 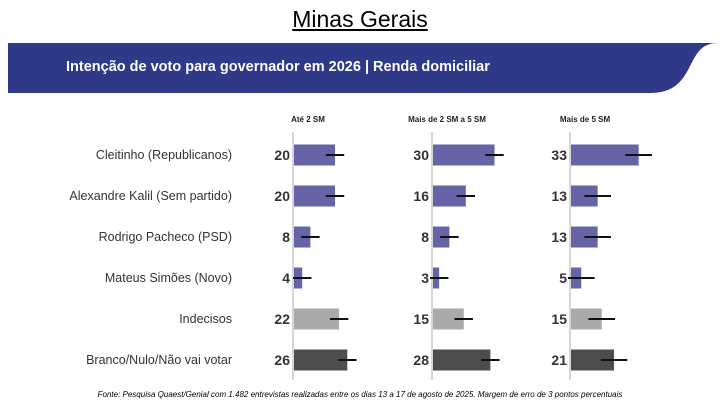 What do you see at coordinates (163, 155) in the screenshot?
I see `row-label: Cleitinho (Republicanos)` at bounding box center [163, 155].